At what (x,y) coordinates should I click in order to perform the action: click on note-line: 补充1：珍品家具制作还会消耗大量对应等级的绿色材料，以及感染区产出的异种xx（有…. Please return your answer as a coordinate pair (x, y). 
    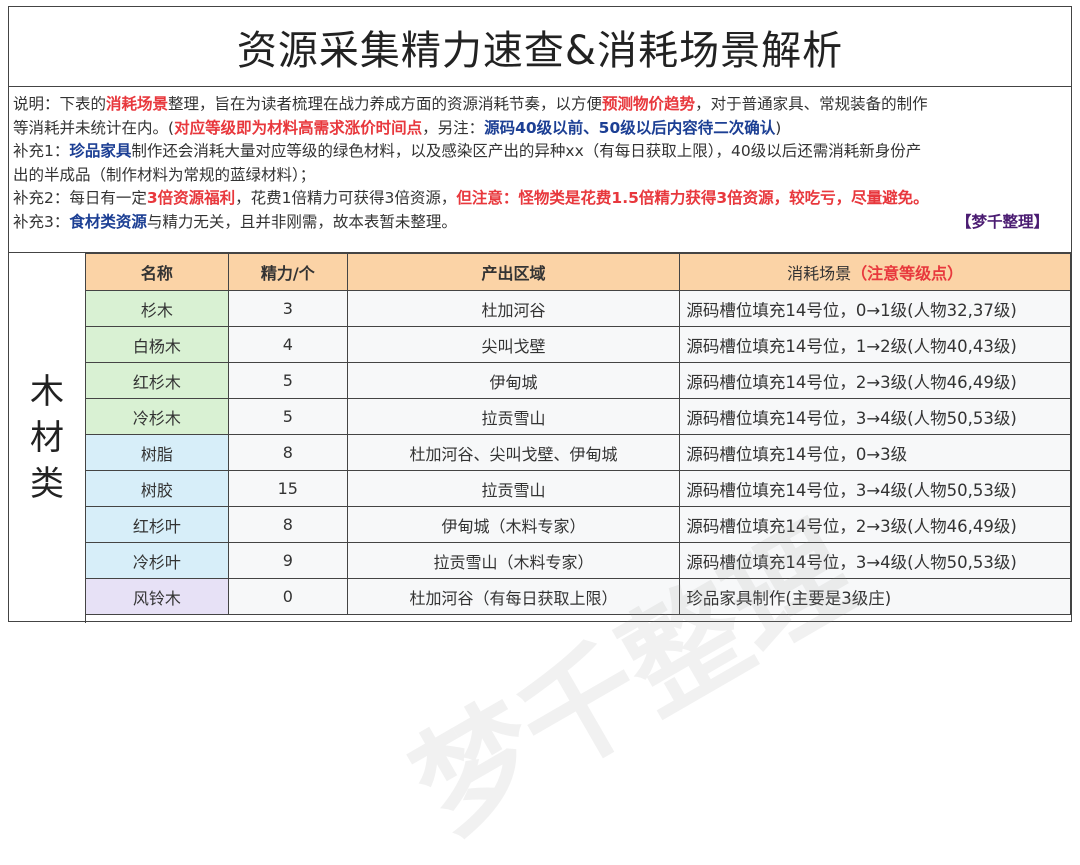
    Looking at the image, I should click on (539, 152).